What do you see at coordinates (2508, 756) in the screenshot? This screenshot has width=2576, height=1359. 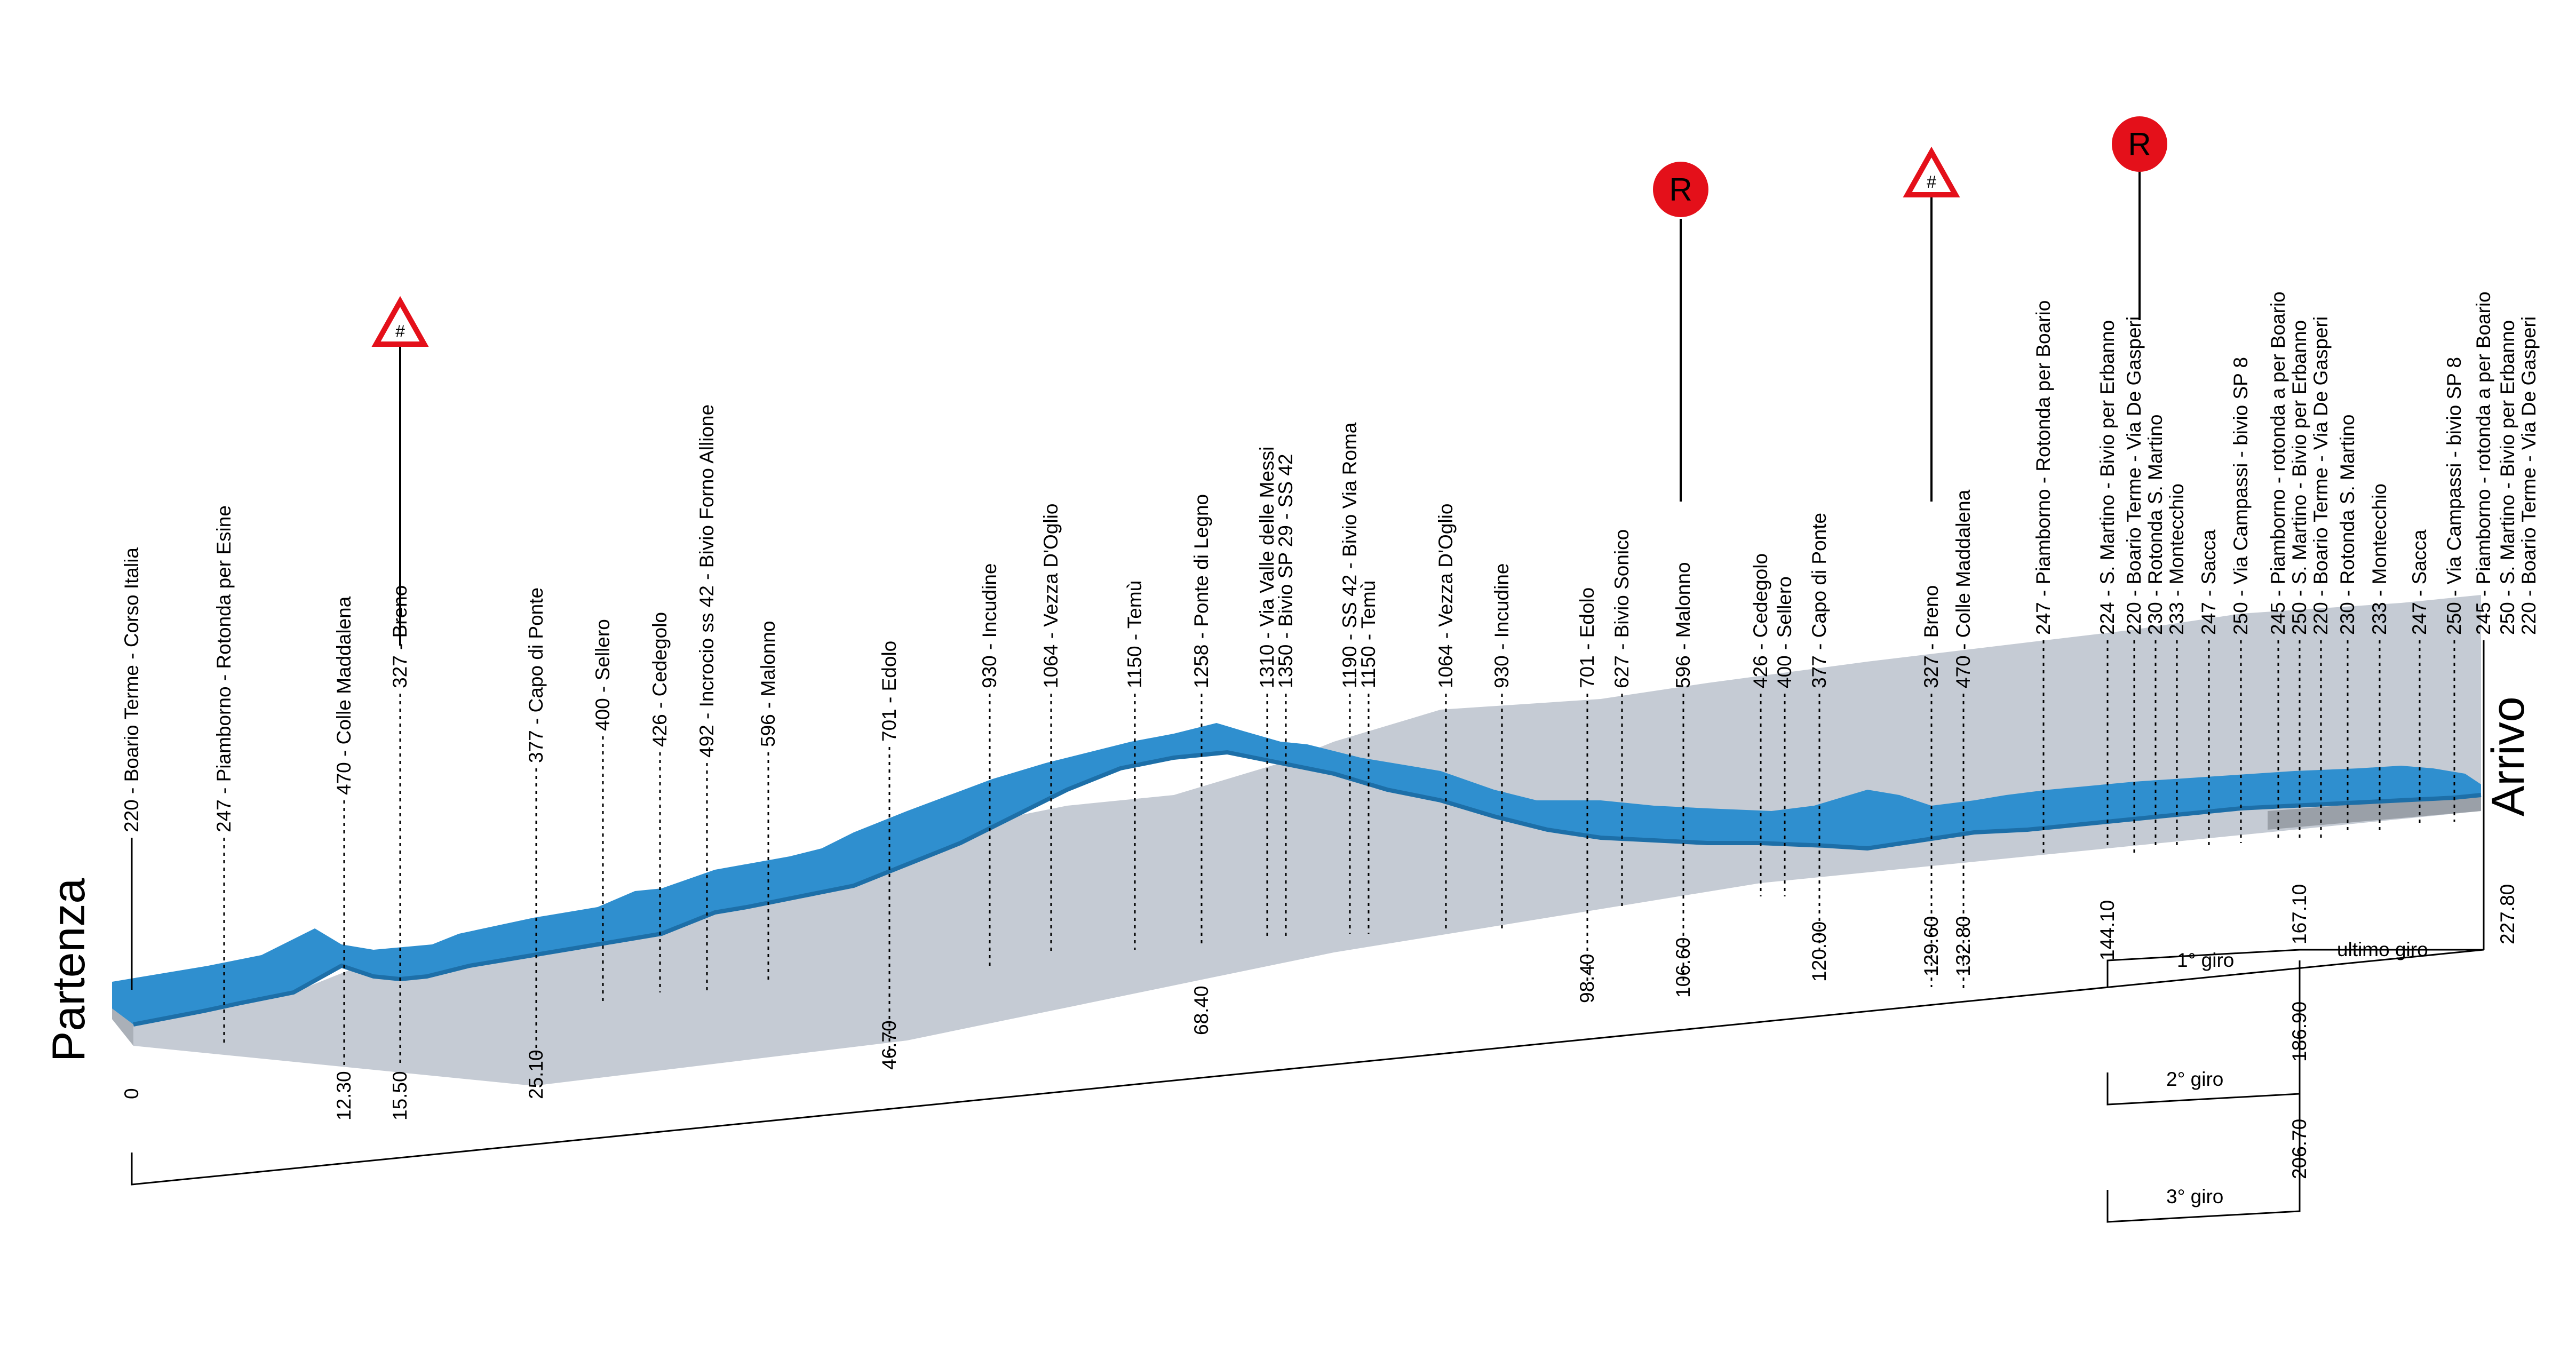 I see `finish-label: Arrivo` at bounding box center [2508, 756].